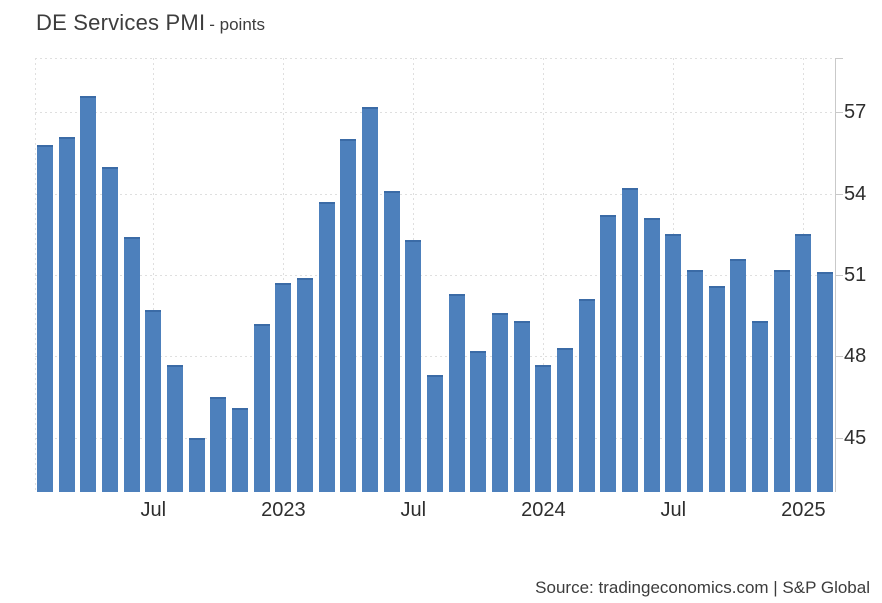 The image size is (882, 603). I want to click on bar-apr-2023, so click(348, 315).